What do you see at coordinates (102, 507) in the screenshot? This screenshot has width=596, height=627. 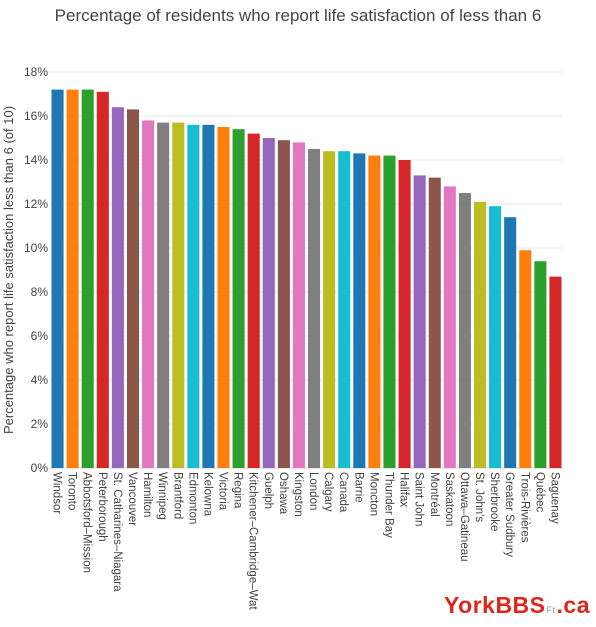 I see `x-tick-label: Peterborough` at bounding box center [102, 507].